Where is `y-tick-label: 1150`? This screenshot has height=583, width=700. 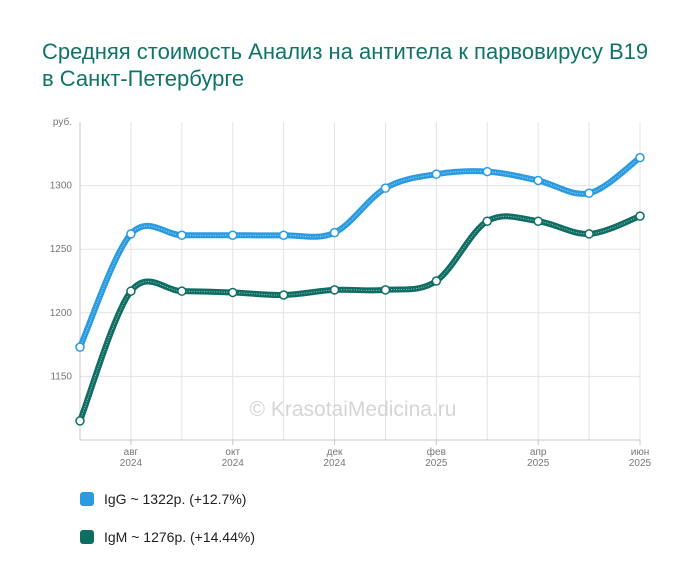
y-tick-label: 1150 is located at coordinates (61, 376).